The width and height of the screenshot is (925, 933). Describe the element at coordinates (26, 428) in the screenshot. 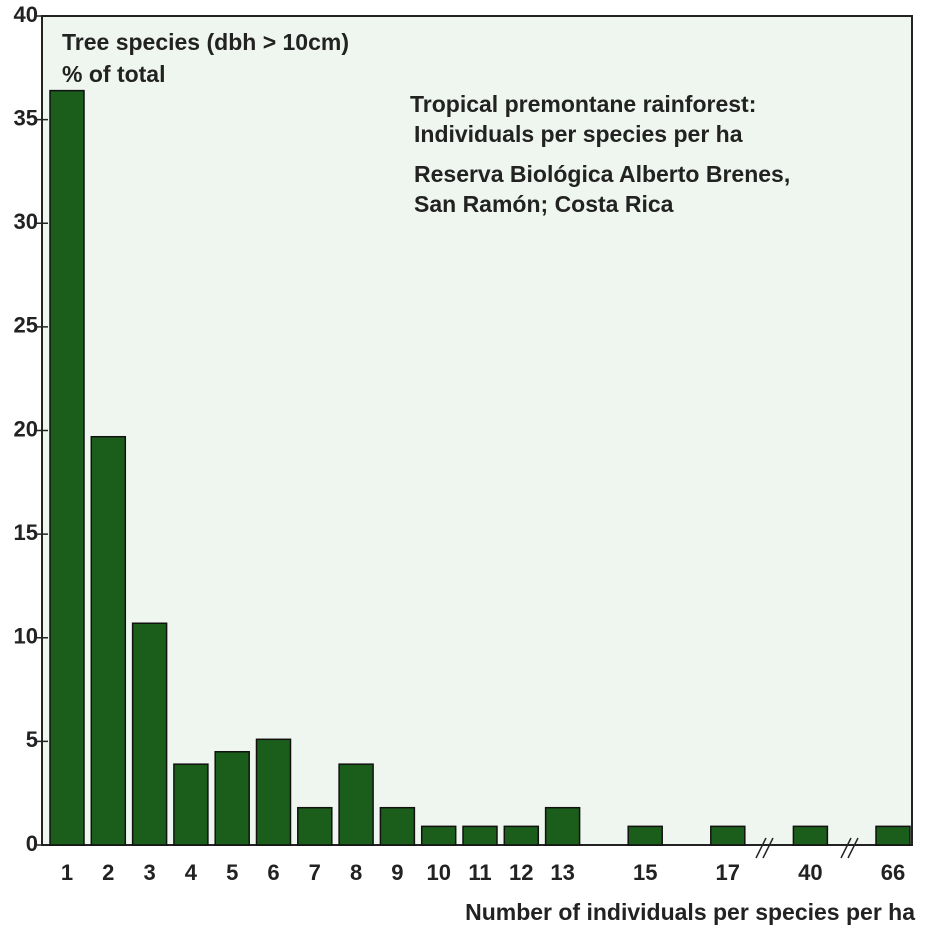

I see `y-tick-label: 20` at that location.